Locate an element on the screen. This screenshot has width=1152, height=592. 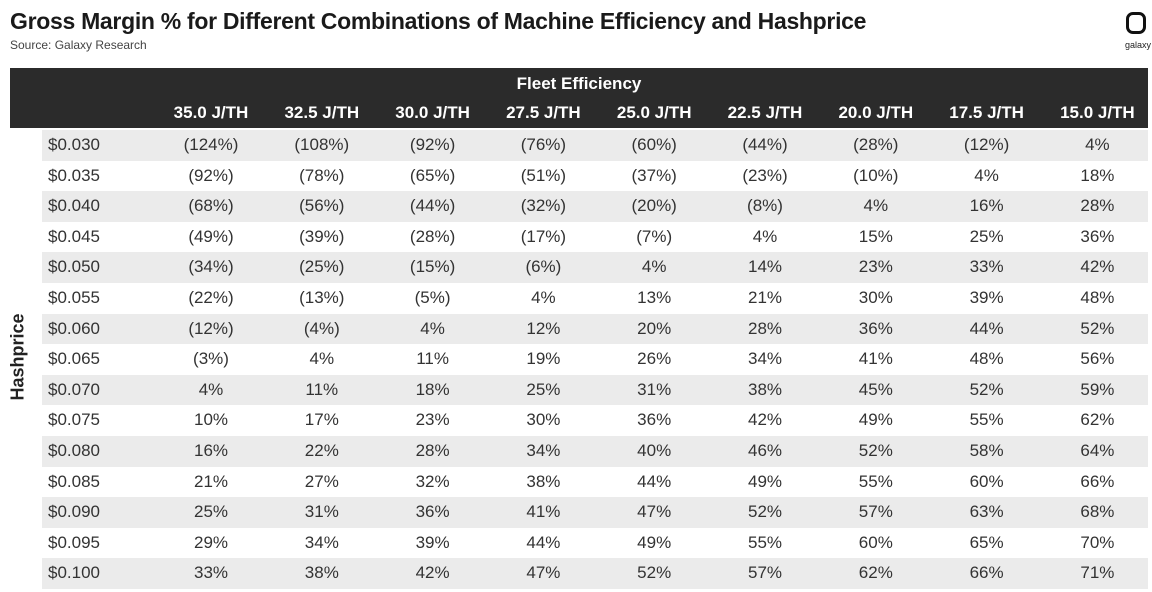
row-label: $0.085 is located at coordinates (74, 481).